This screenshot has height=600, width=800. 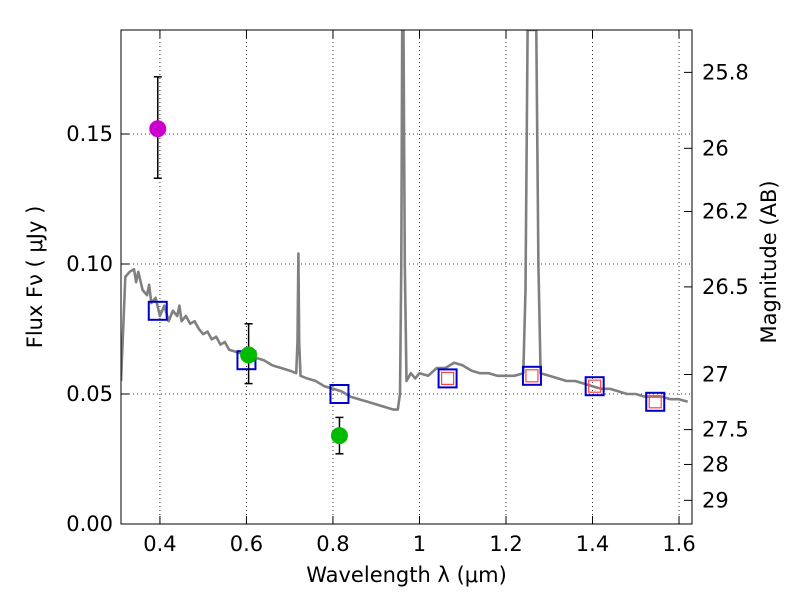 I want to click on y2-tick-label: 26, so click(x=715, y=148).